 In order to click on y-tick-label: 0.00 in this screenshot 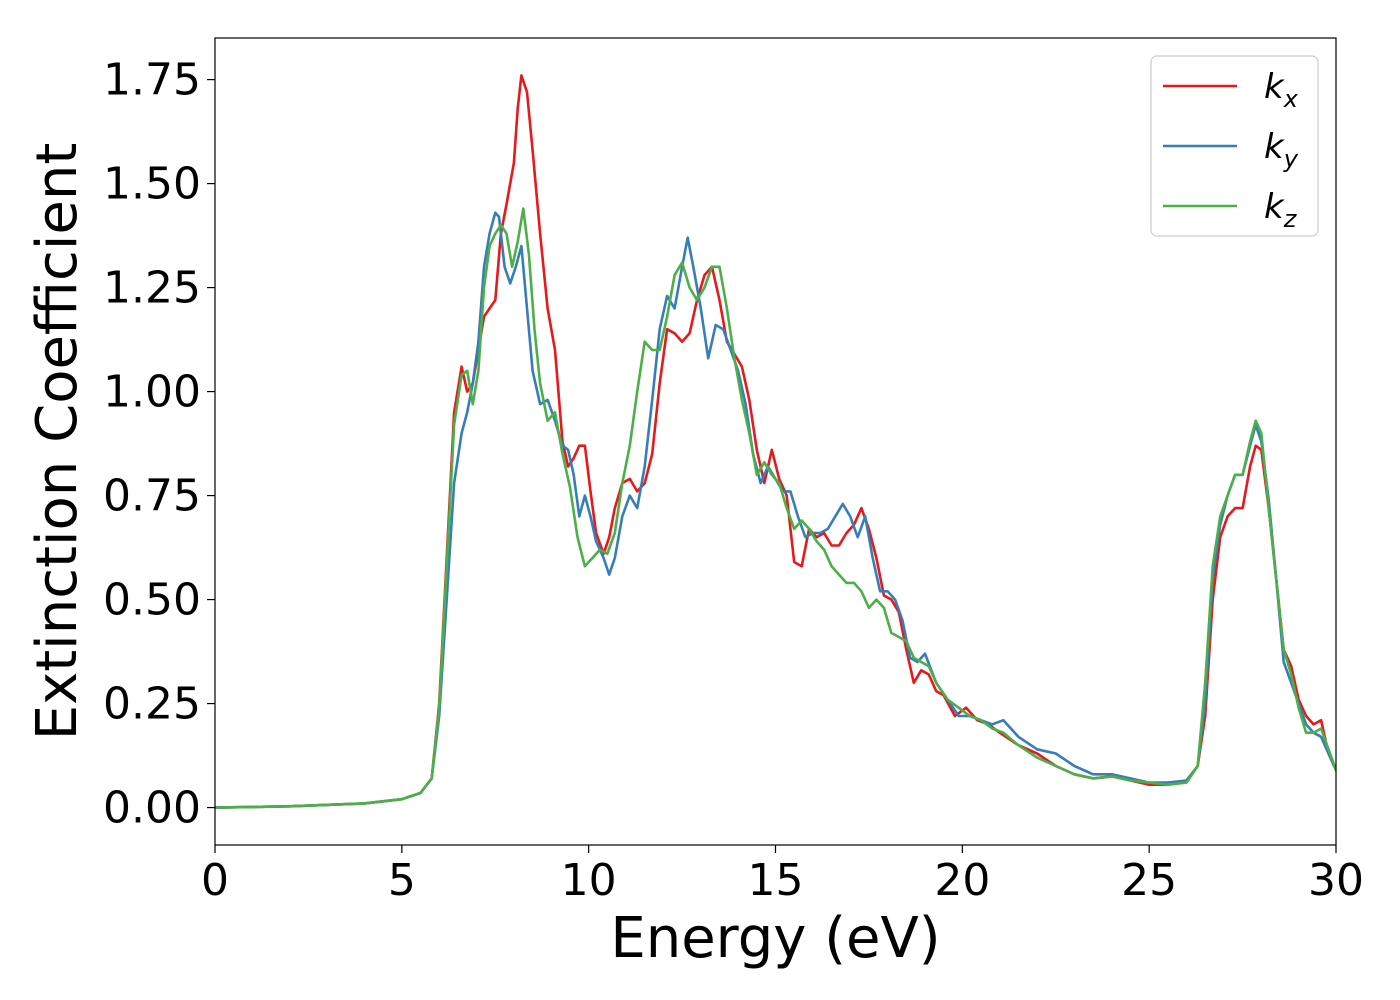, I will do `click(152, 808)`.